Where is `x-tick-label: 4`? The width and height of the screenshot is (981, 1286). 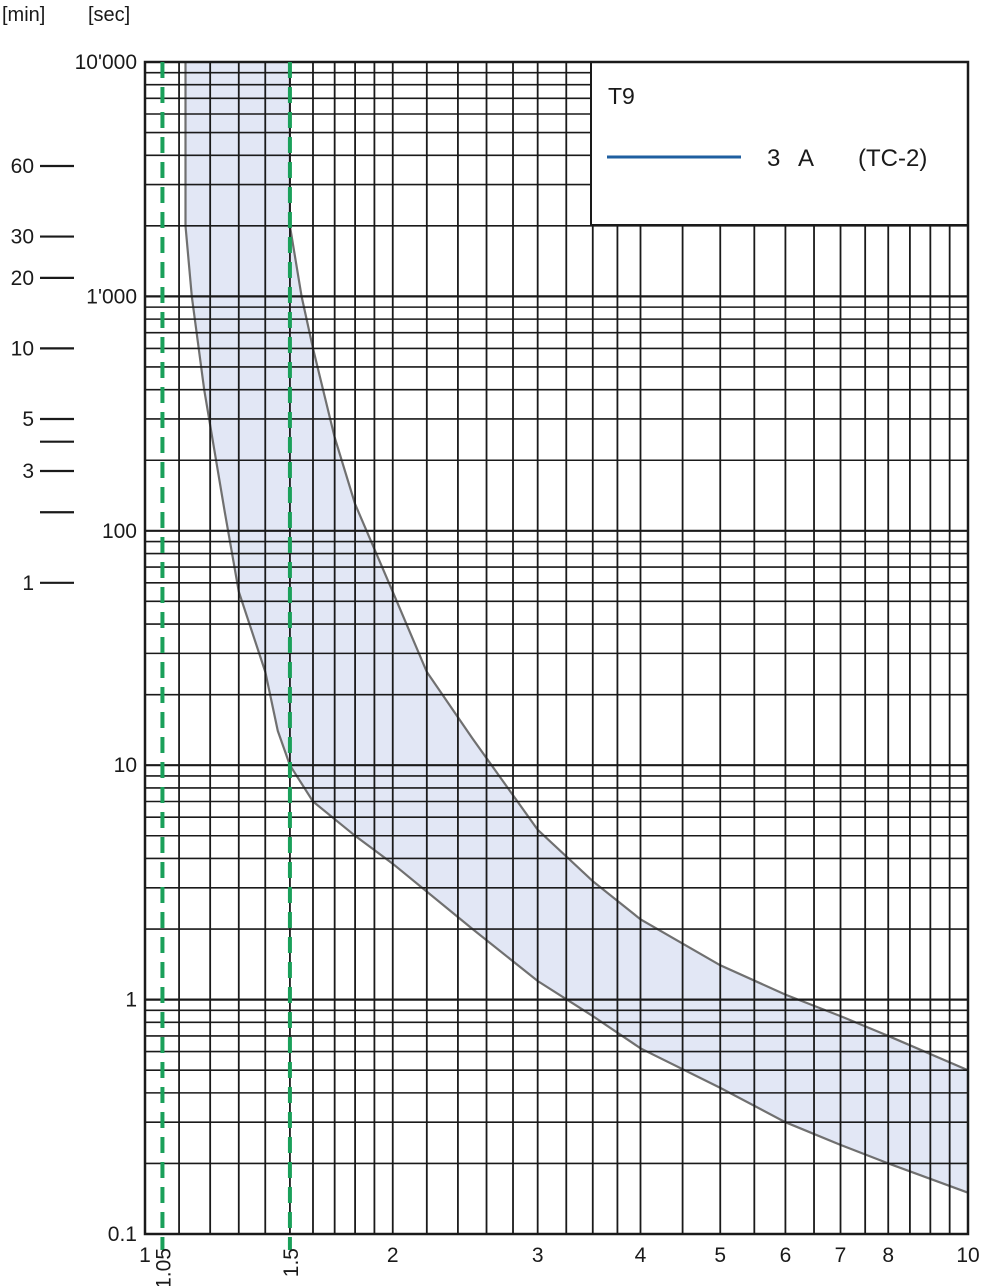 x-tick-label: 4 is located at coordinates (641, 1255).